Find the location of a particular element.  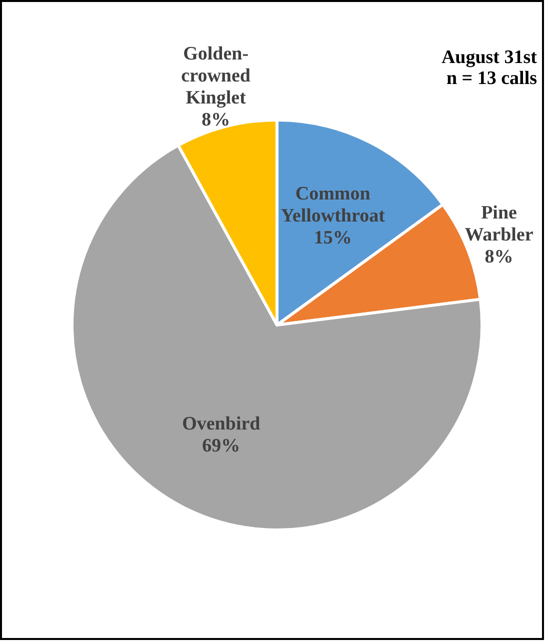

slice-label: Common Yellowthroat is located at coordinates (333, 204).